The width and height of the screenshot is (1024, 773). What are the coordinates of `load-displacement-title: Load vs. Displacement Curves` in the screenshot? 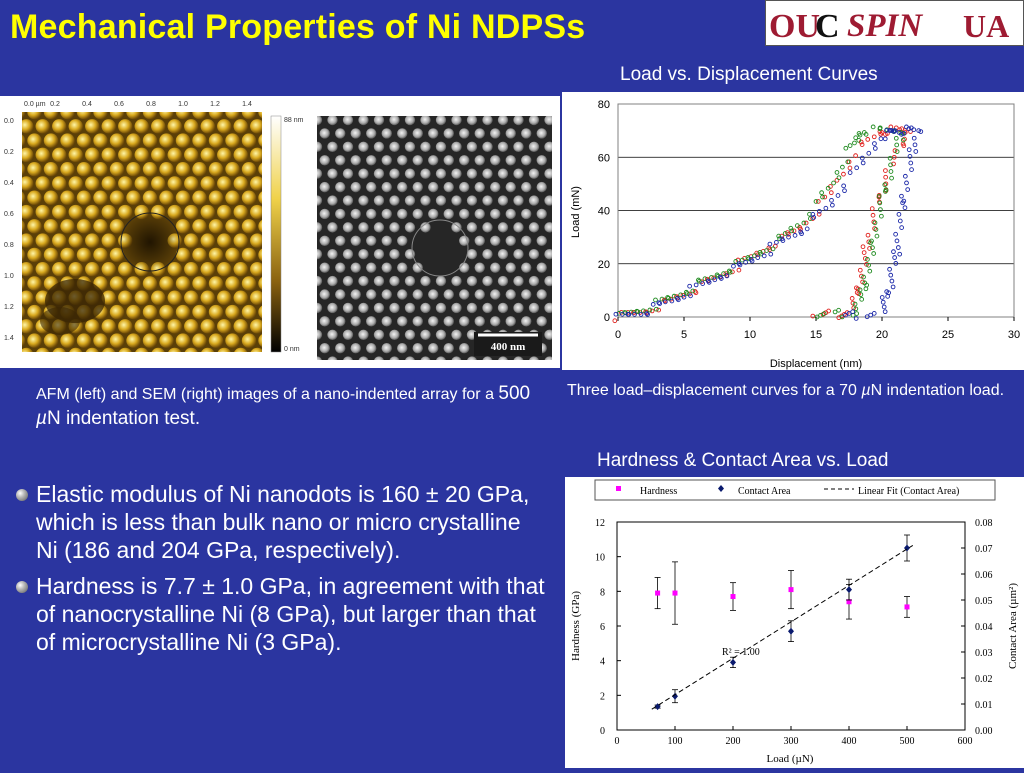 It's located at (749, 75).